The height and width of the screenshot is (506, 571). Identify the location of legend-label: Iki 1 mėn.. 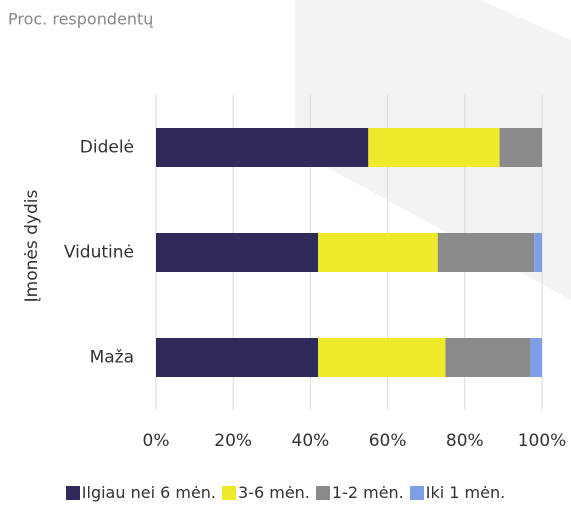
(465, 492).